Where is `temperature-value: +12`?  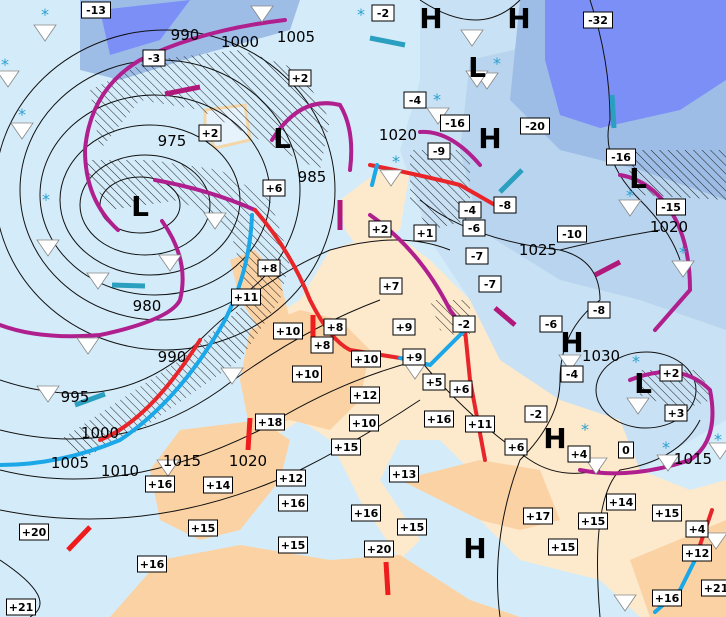 temperature-value: +12 is located at coordinates (697, 553).